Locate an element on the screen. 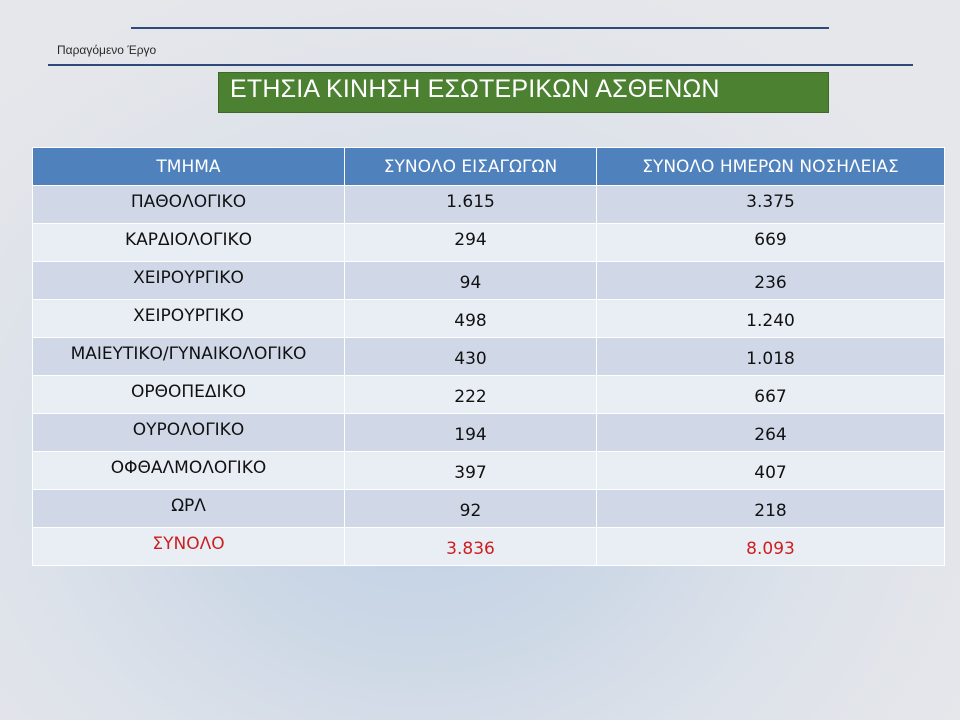  total-label-cell: ΣΥΝΟΛΟ is located at coordinates (188, 546).